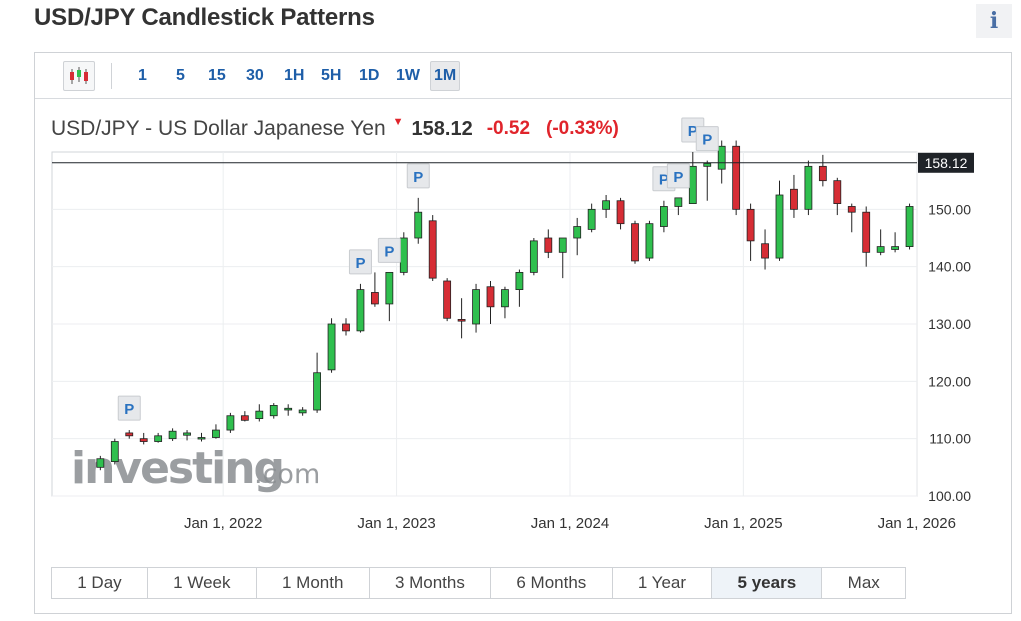  I want to click on candlestick-icon, so click(79, 76).